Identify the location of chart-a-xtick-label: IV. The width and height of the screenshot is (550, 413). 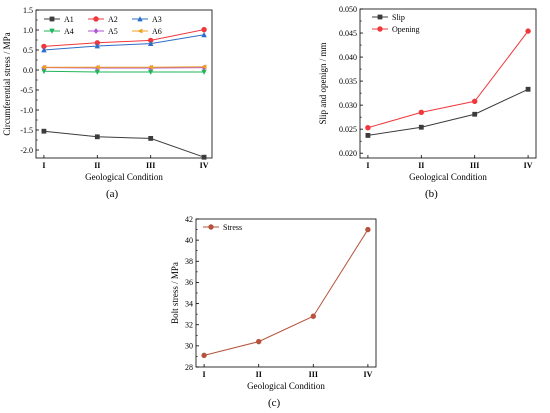
(204, 165).